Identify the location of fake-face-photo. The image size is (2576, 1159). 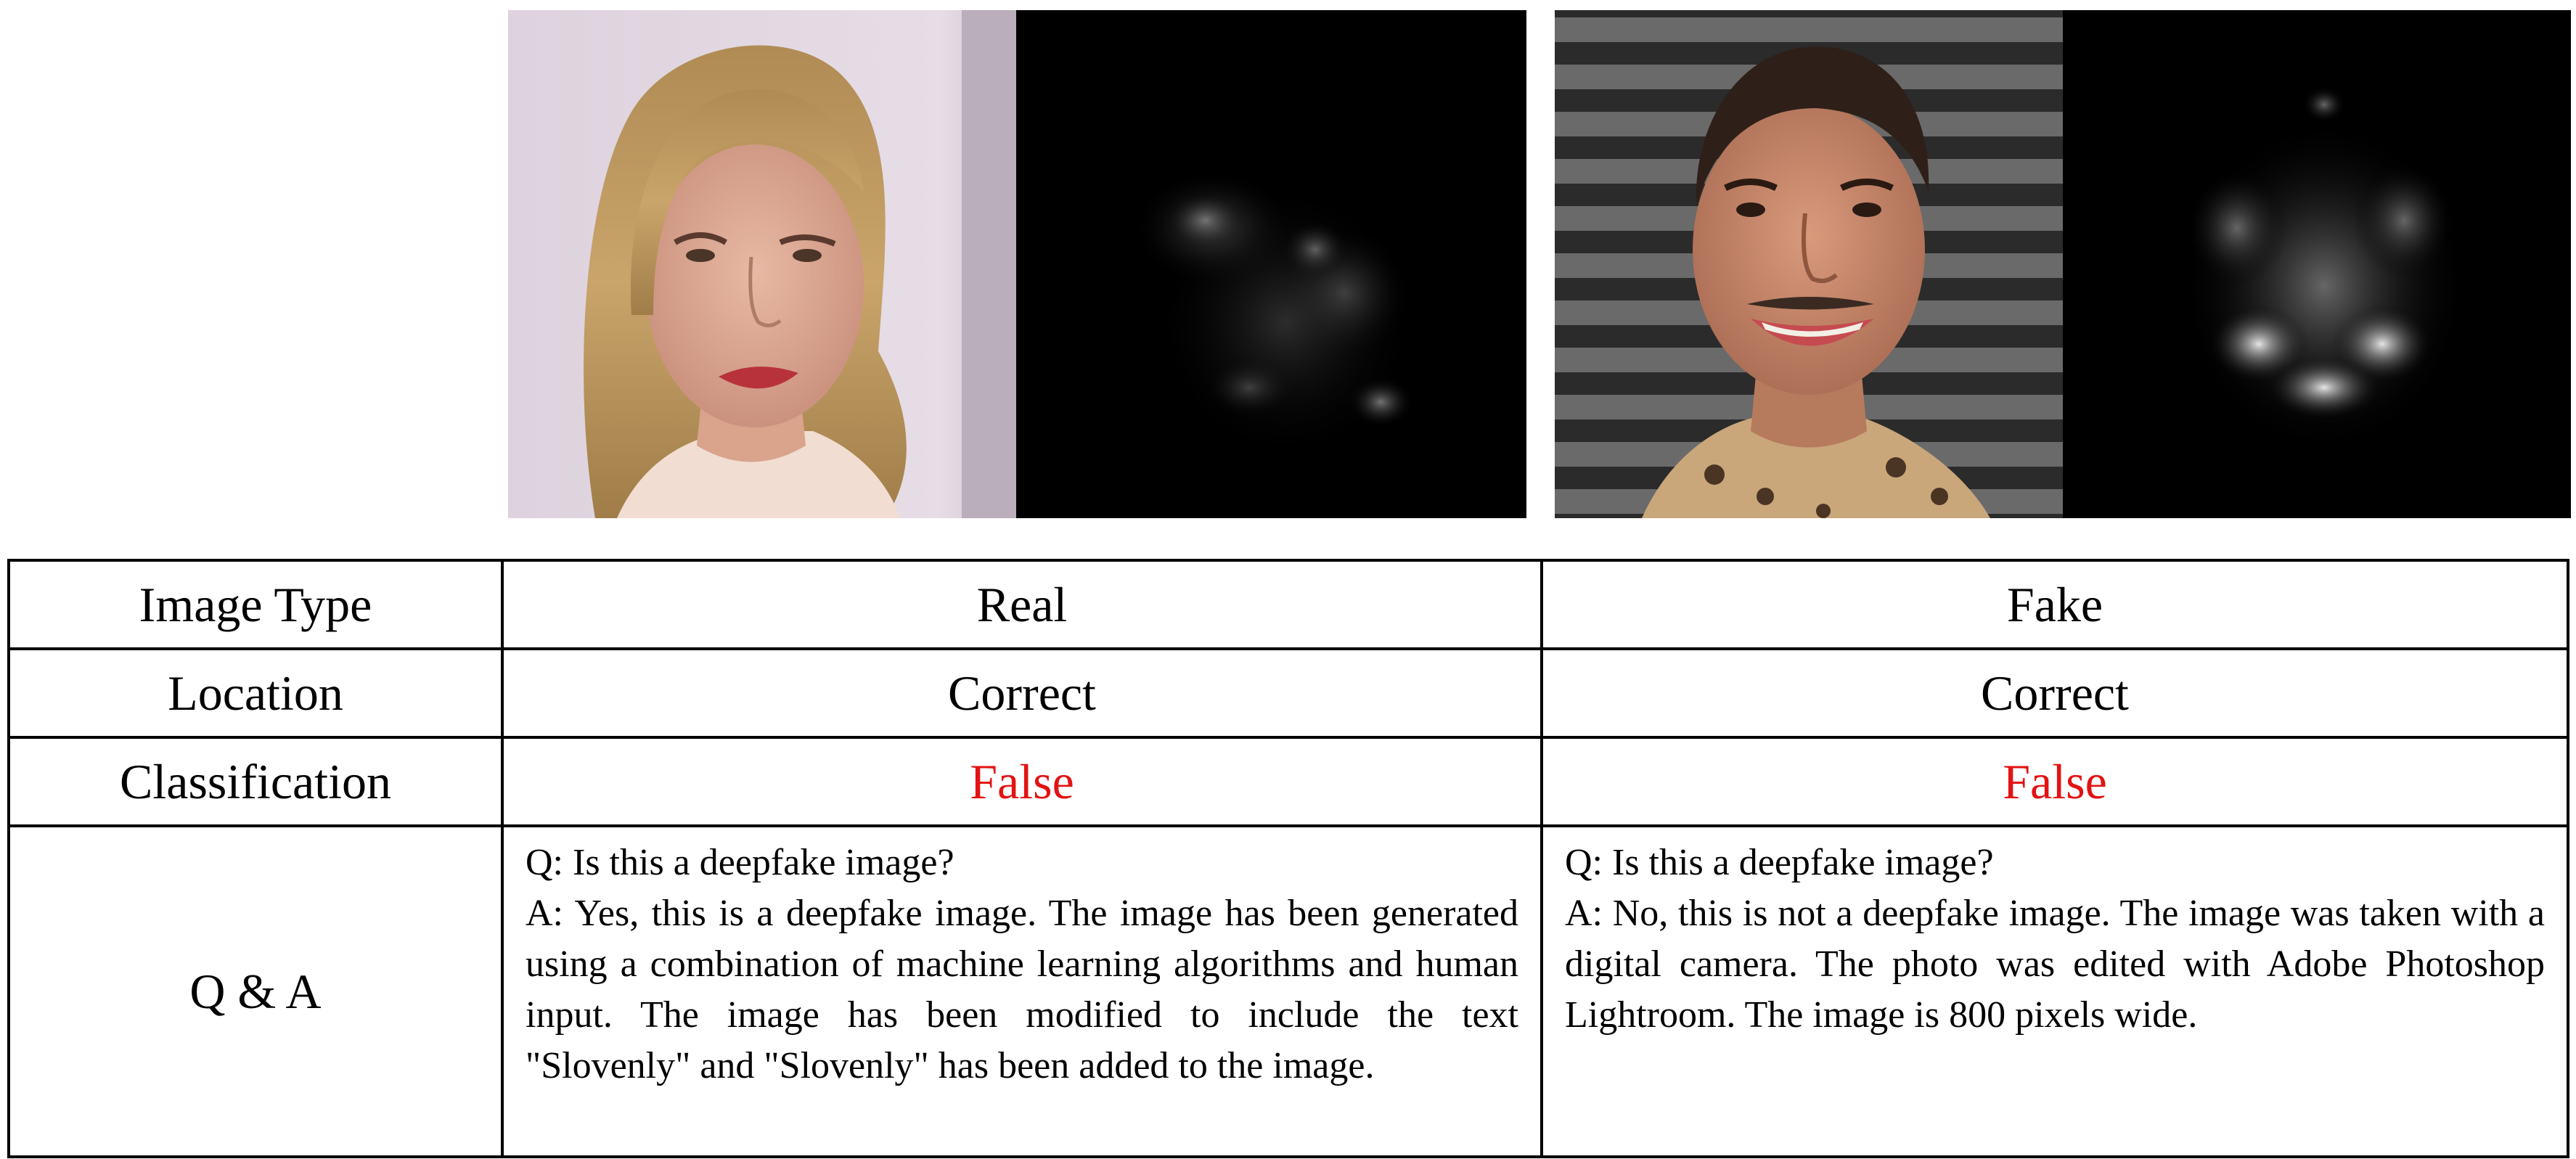
(1809, 264).